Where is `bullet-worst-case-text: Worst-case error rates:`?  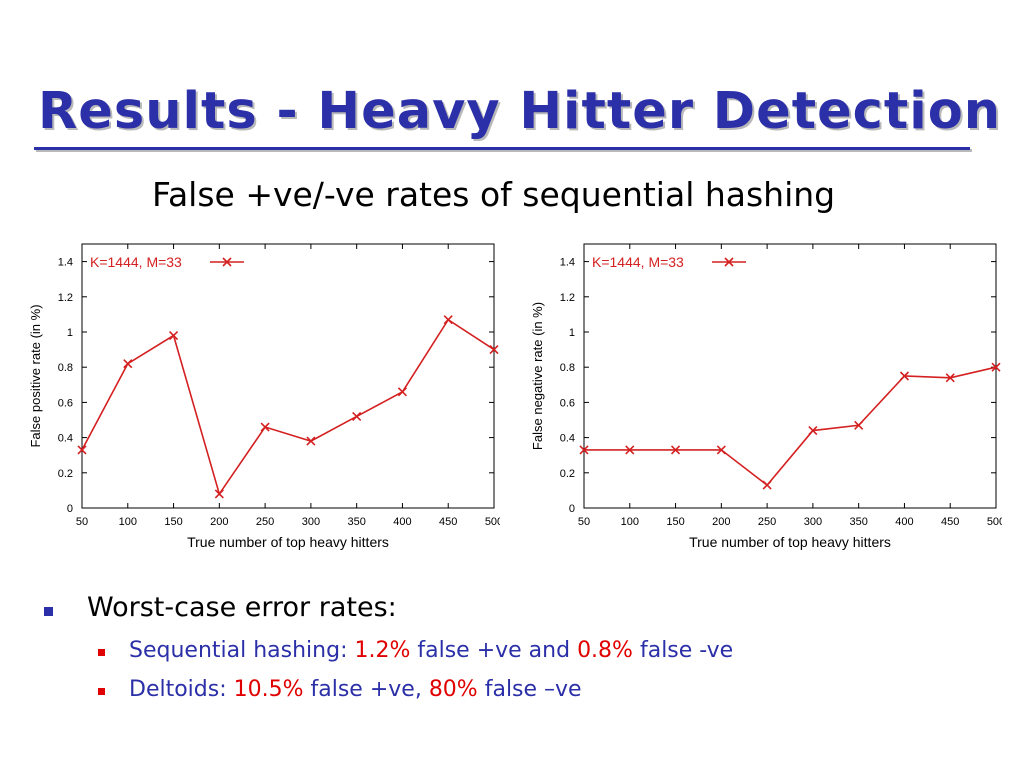
bullet-worst-case-text: Worst-case error rates: is located at coordinates (242, 607).